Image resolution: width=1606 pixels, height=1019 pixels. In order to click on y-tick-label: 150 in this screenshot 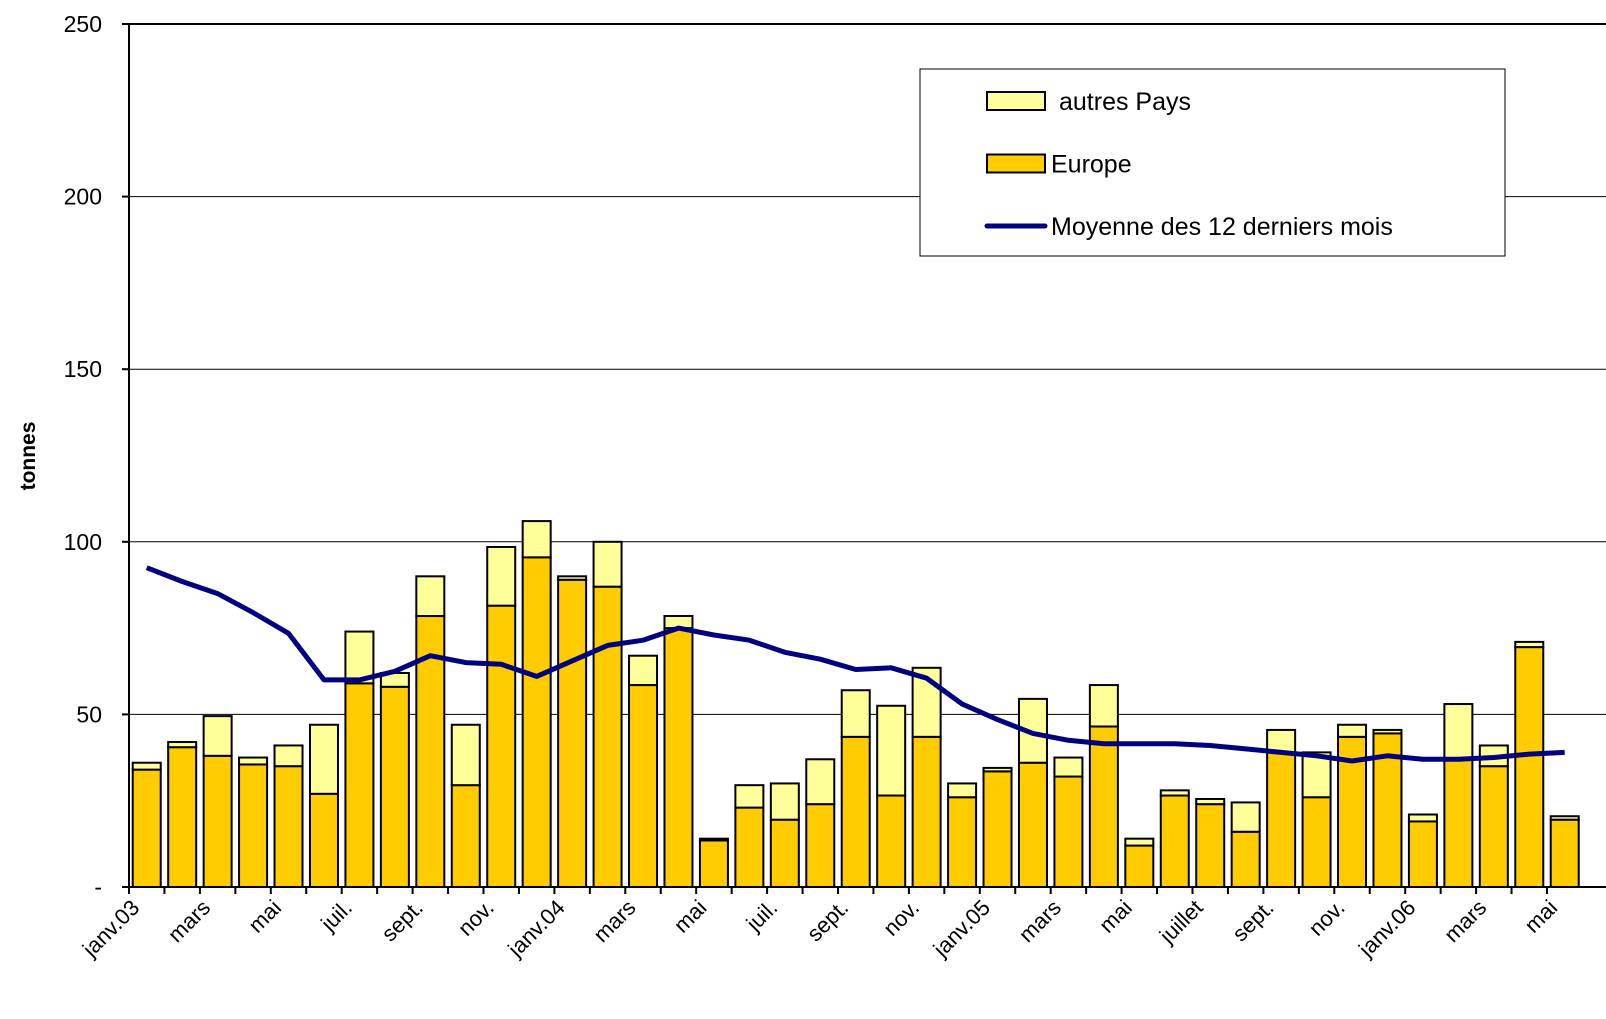, I will do `click(83, 369)`.